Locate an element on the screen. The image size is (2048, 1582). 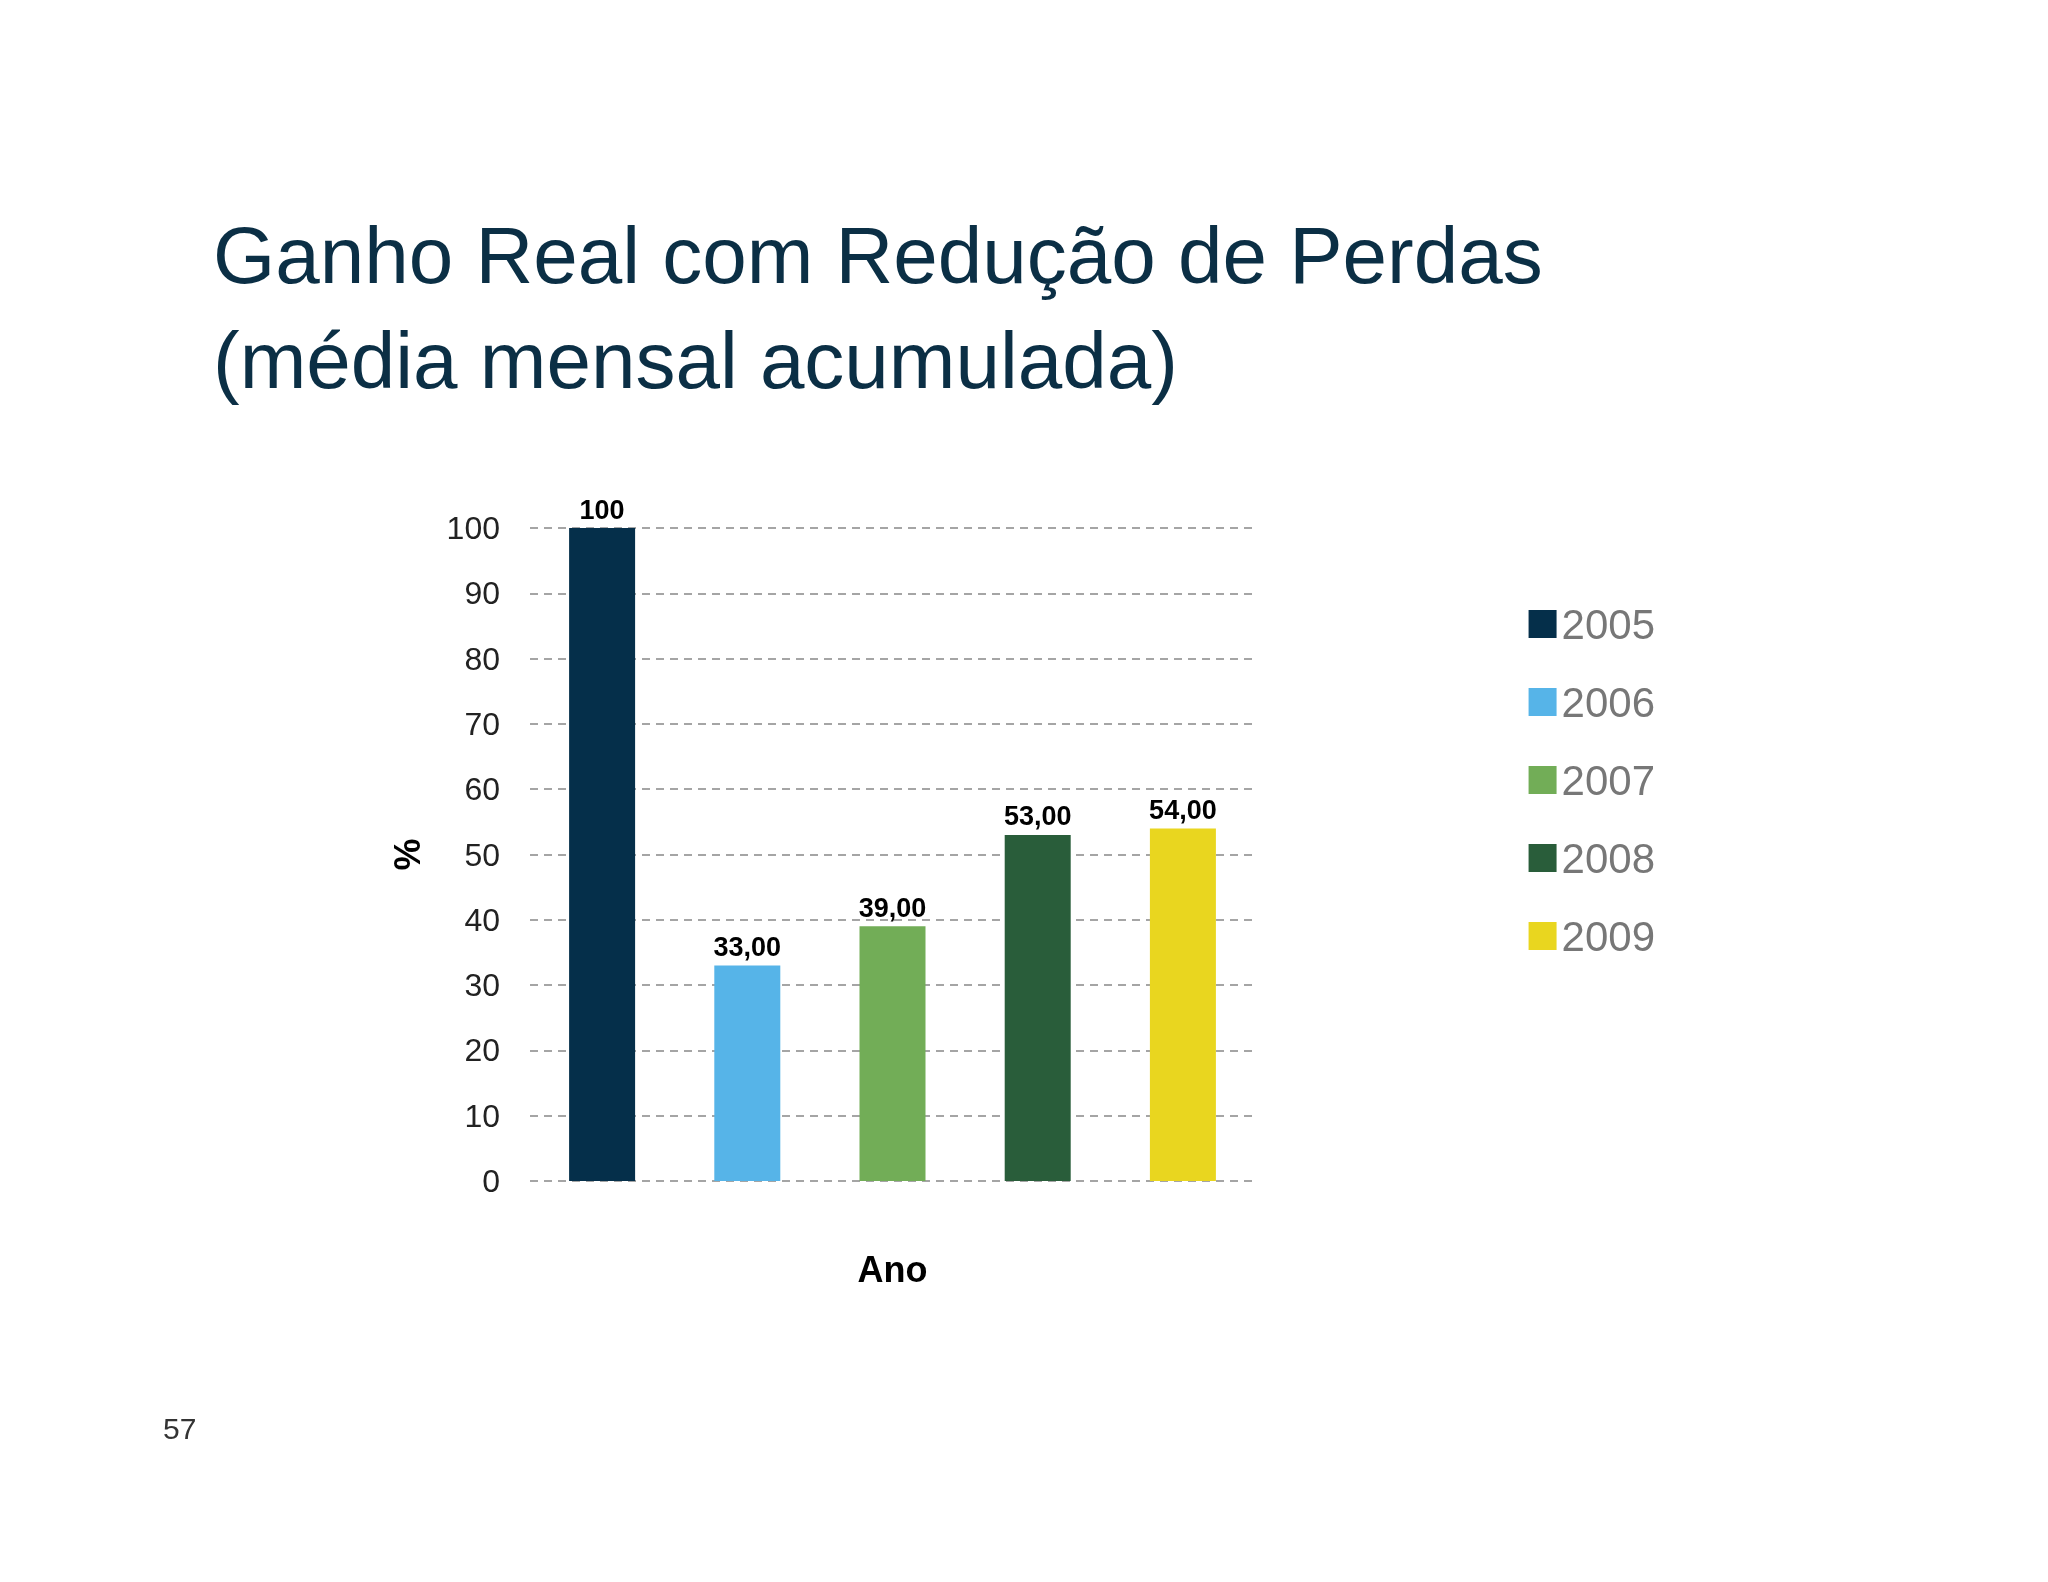
y-tick-label: 100 is located at coordinates (473, 528).